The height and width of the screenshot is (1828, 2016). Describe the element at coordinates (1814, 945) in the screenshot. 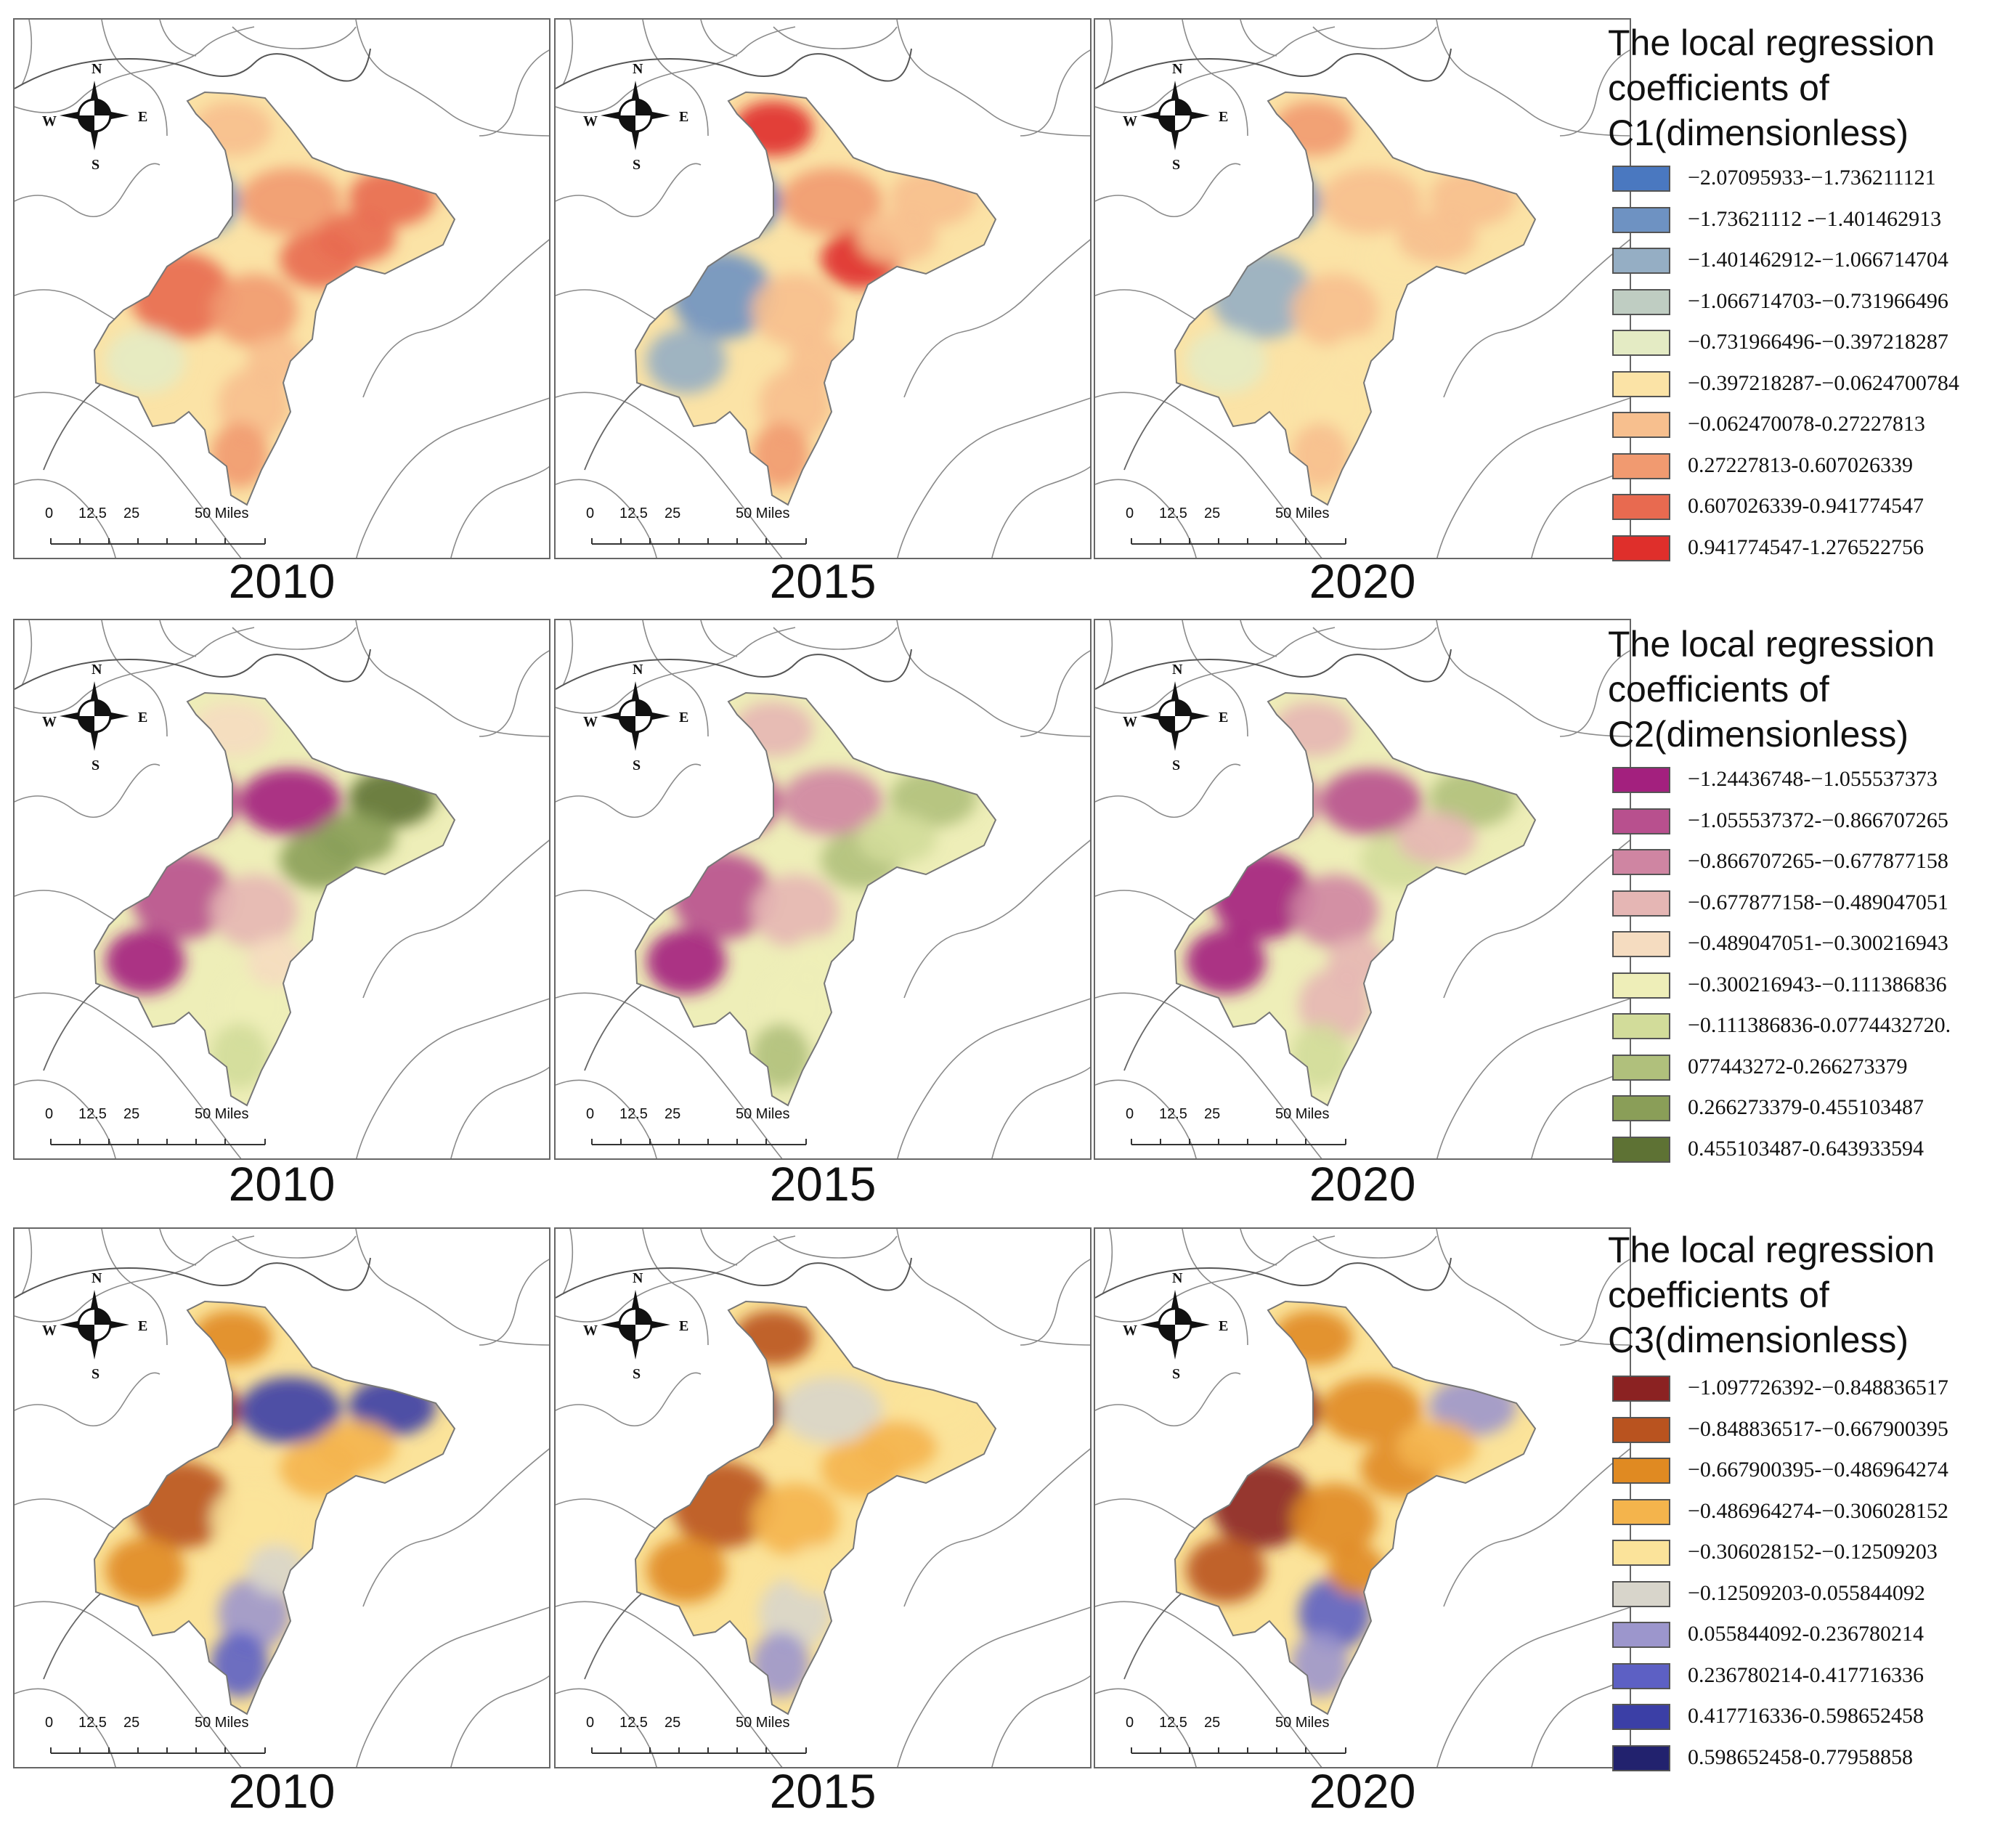

I see `legend-item: −0.489047051-−0.300216943` at that location.